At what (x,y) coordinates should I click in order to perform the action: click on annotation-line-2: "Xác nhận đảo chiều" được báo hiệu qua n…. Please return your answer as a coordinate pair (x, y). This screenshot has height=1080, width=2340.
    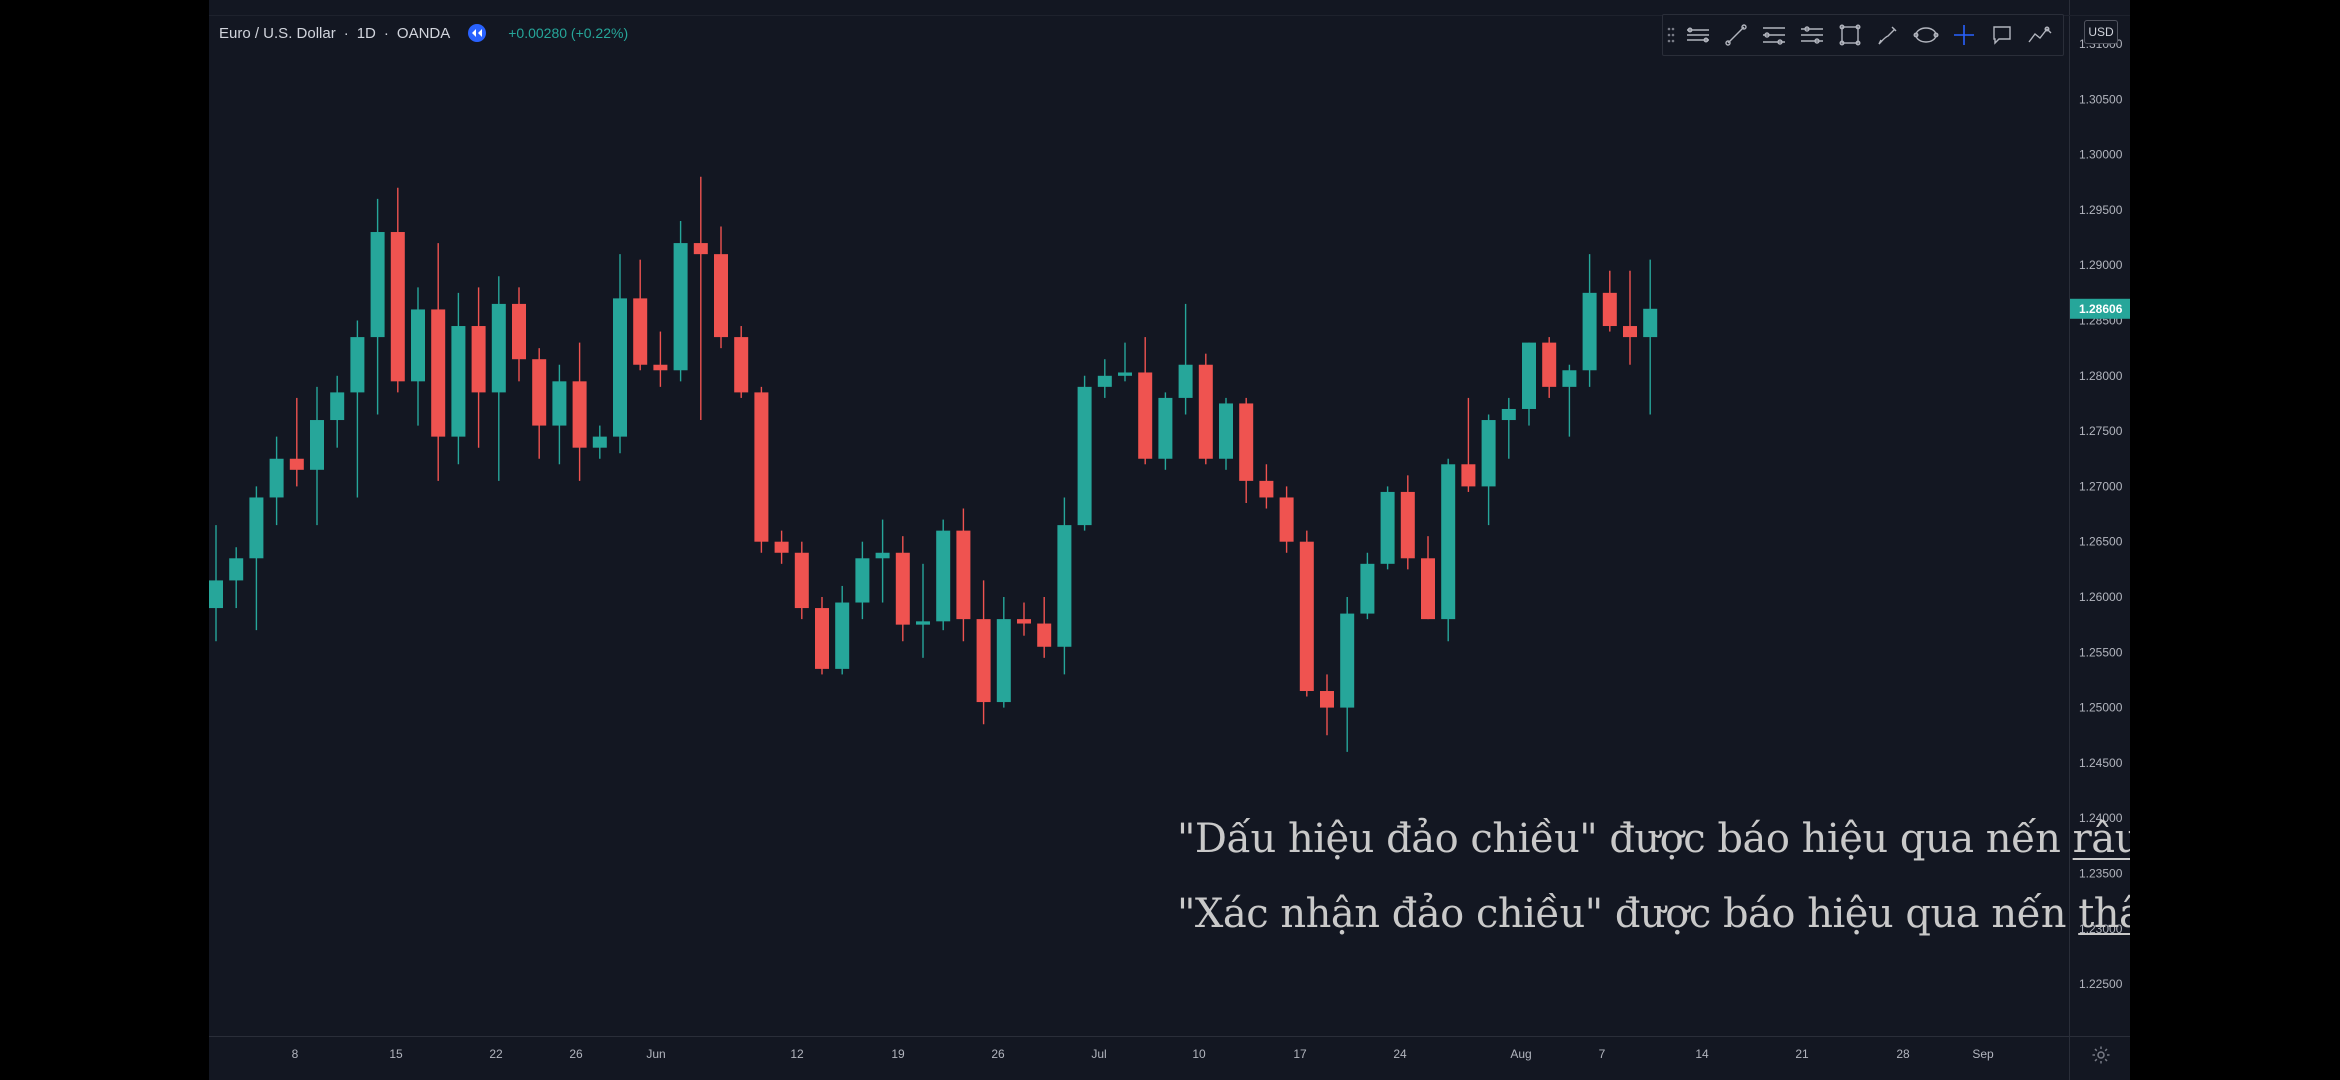
    Looking at the image, I should click on (1653, 914).